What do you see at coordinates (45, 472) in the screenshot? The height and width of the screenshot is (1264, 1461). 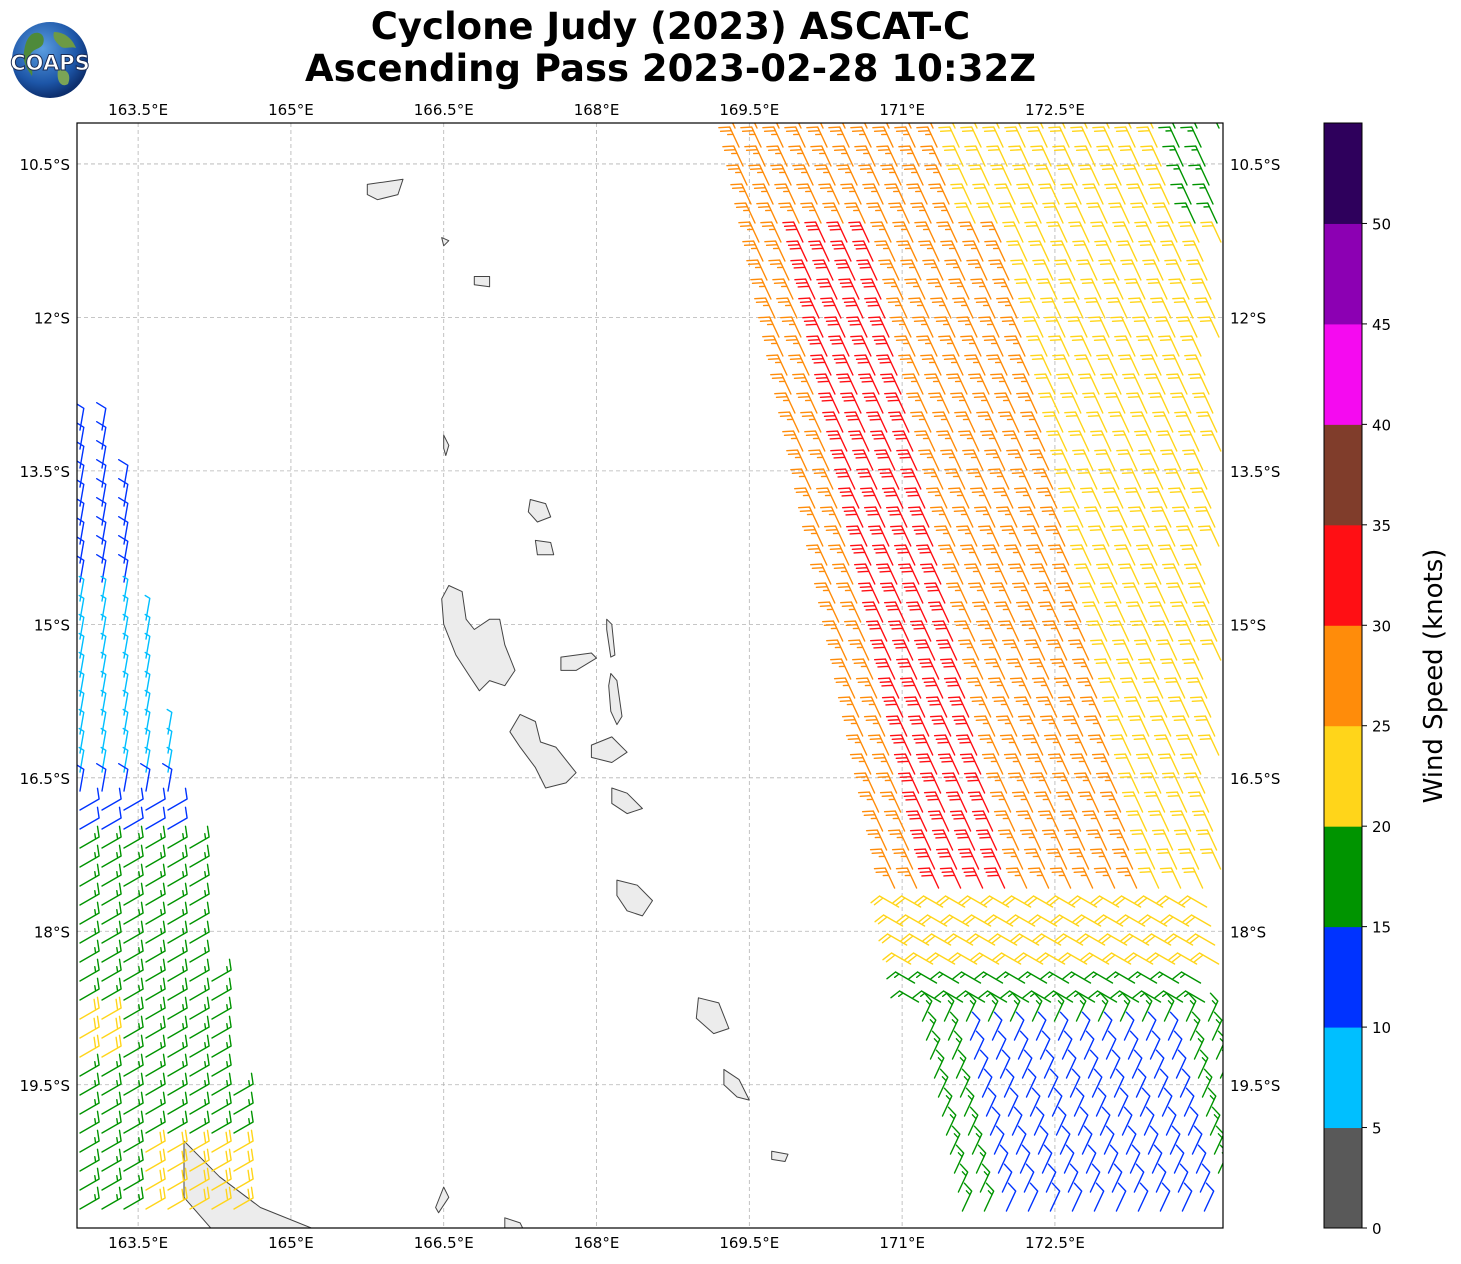 I see `lat-tick-left-2: 13.5°S` at bounding box center [45, 472].